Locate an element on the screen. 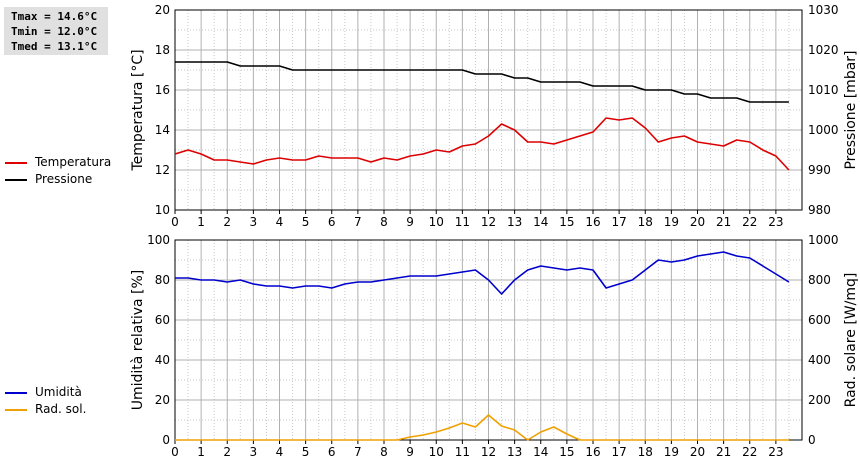 This screenshot has height=460, width=860. chart1-x-tick-label: 12 is located at coordinates (488, 222).